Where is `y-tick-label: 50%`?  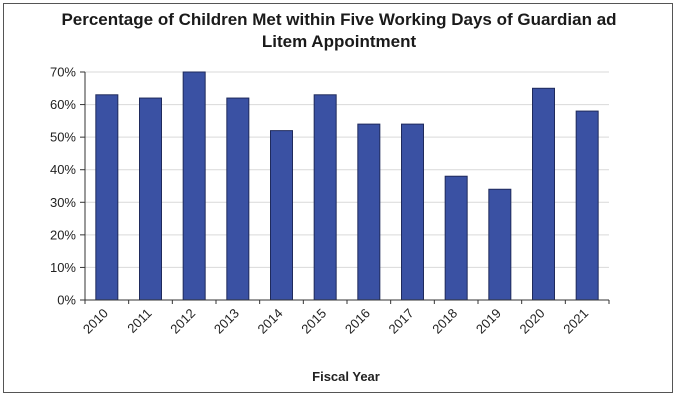 y-tick-label: 50% is located at coordinates (63, 137).